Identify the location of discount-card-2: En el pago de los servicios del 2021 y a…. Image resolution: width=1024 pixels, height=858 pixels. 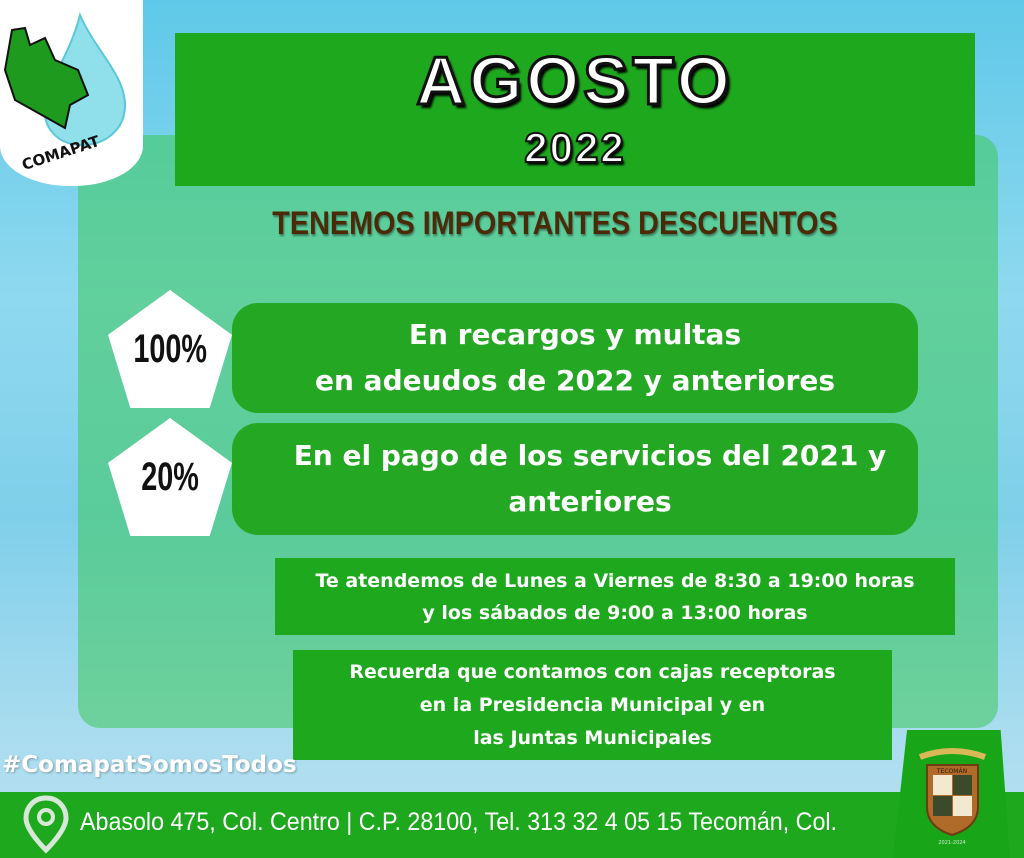
(575, 479).